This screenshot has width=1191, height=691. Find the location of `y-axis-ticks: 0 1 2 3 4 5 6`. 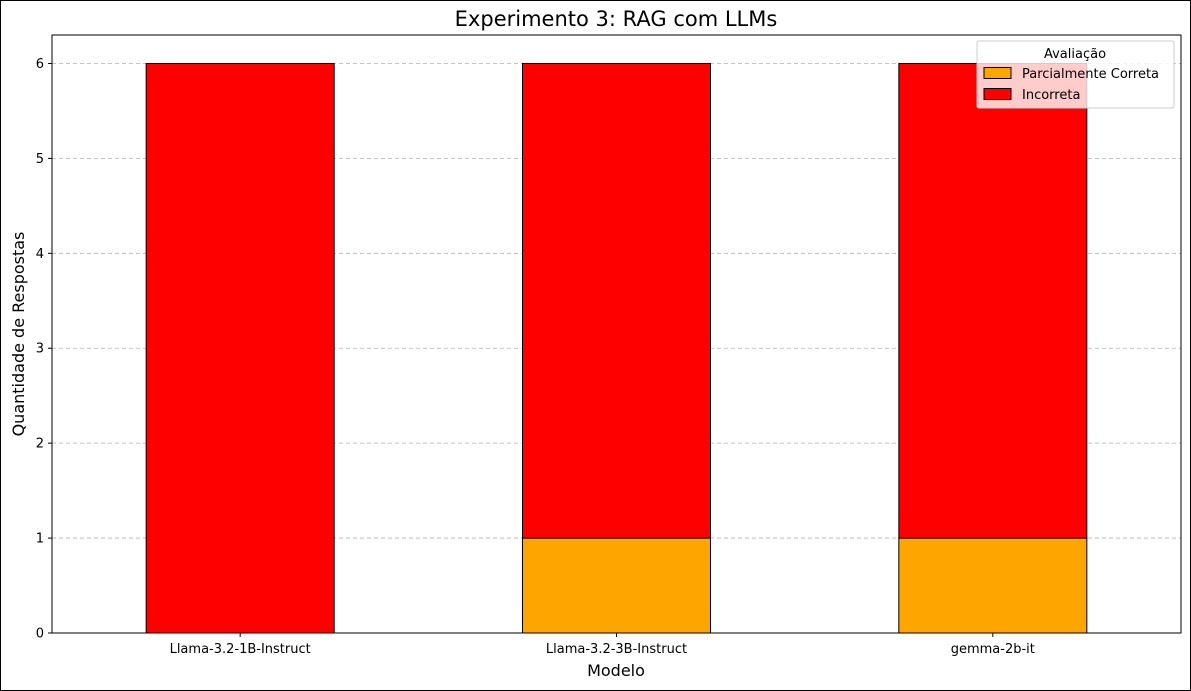

y-axis-ticks: 0 1 2 3 4 5 6 is located at coordinates (44, 349).